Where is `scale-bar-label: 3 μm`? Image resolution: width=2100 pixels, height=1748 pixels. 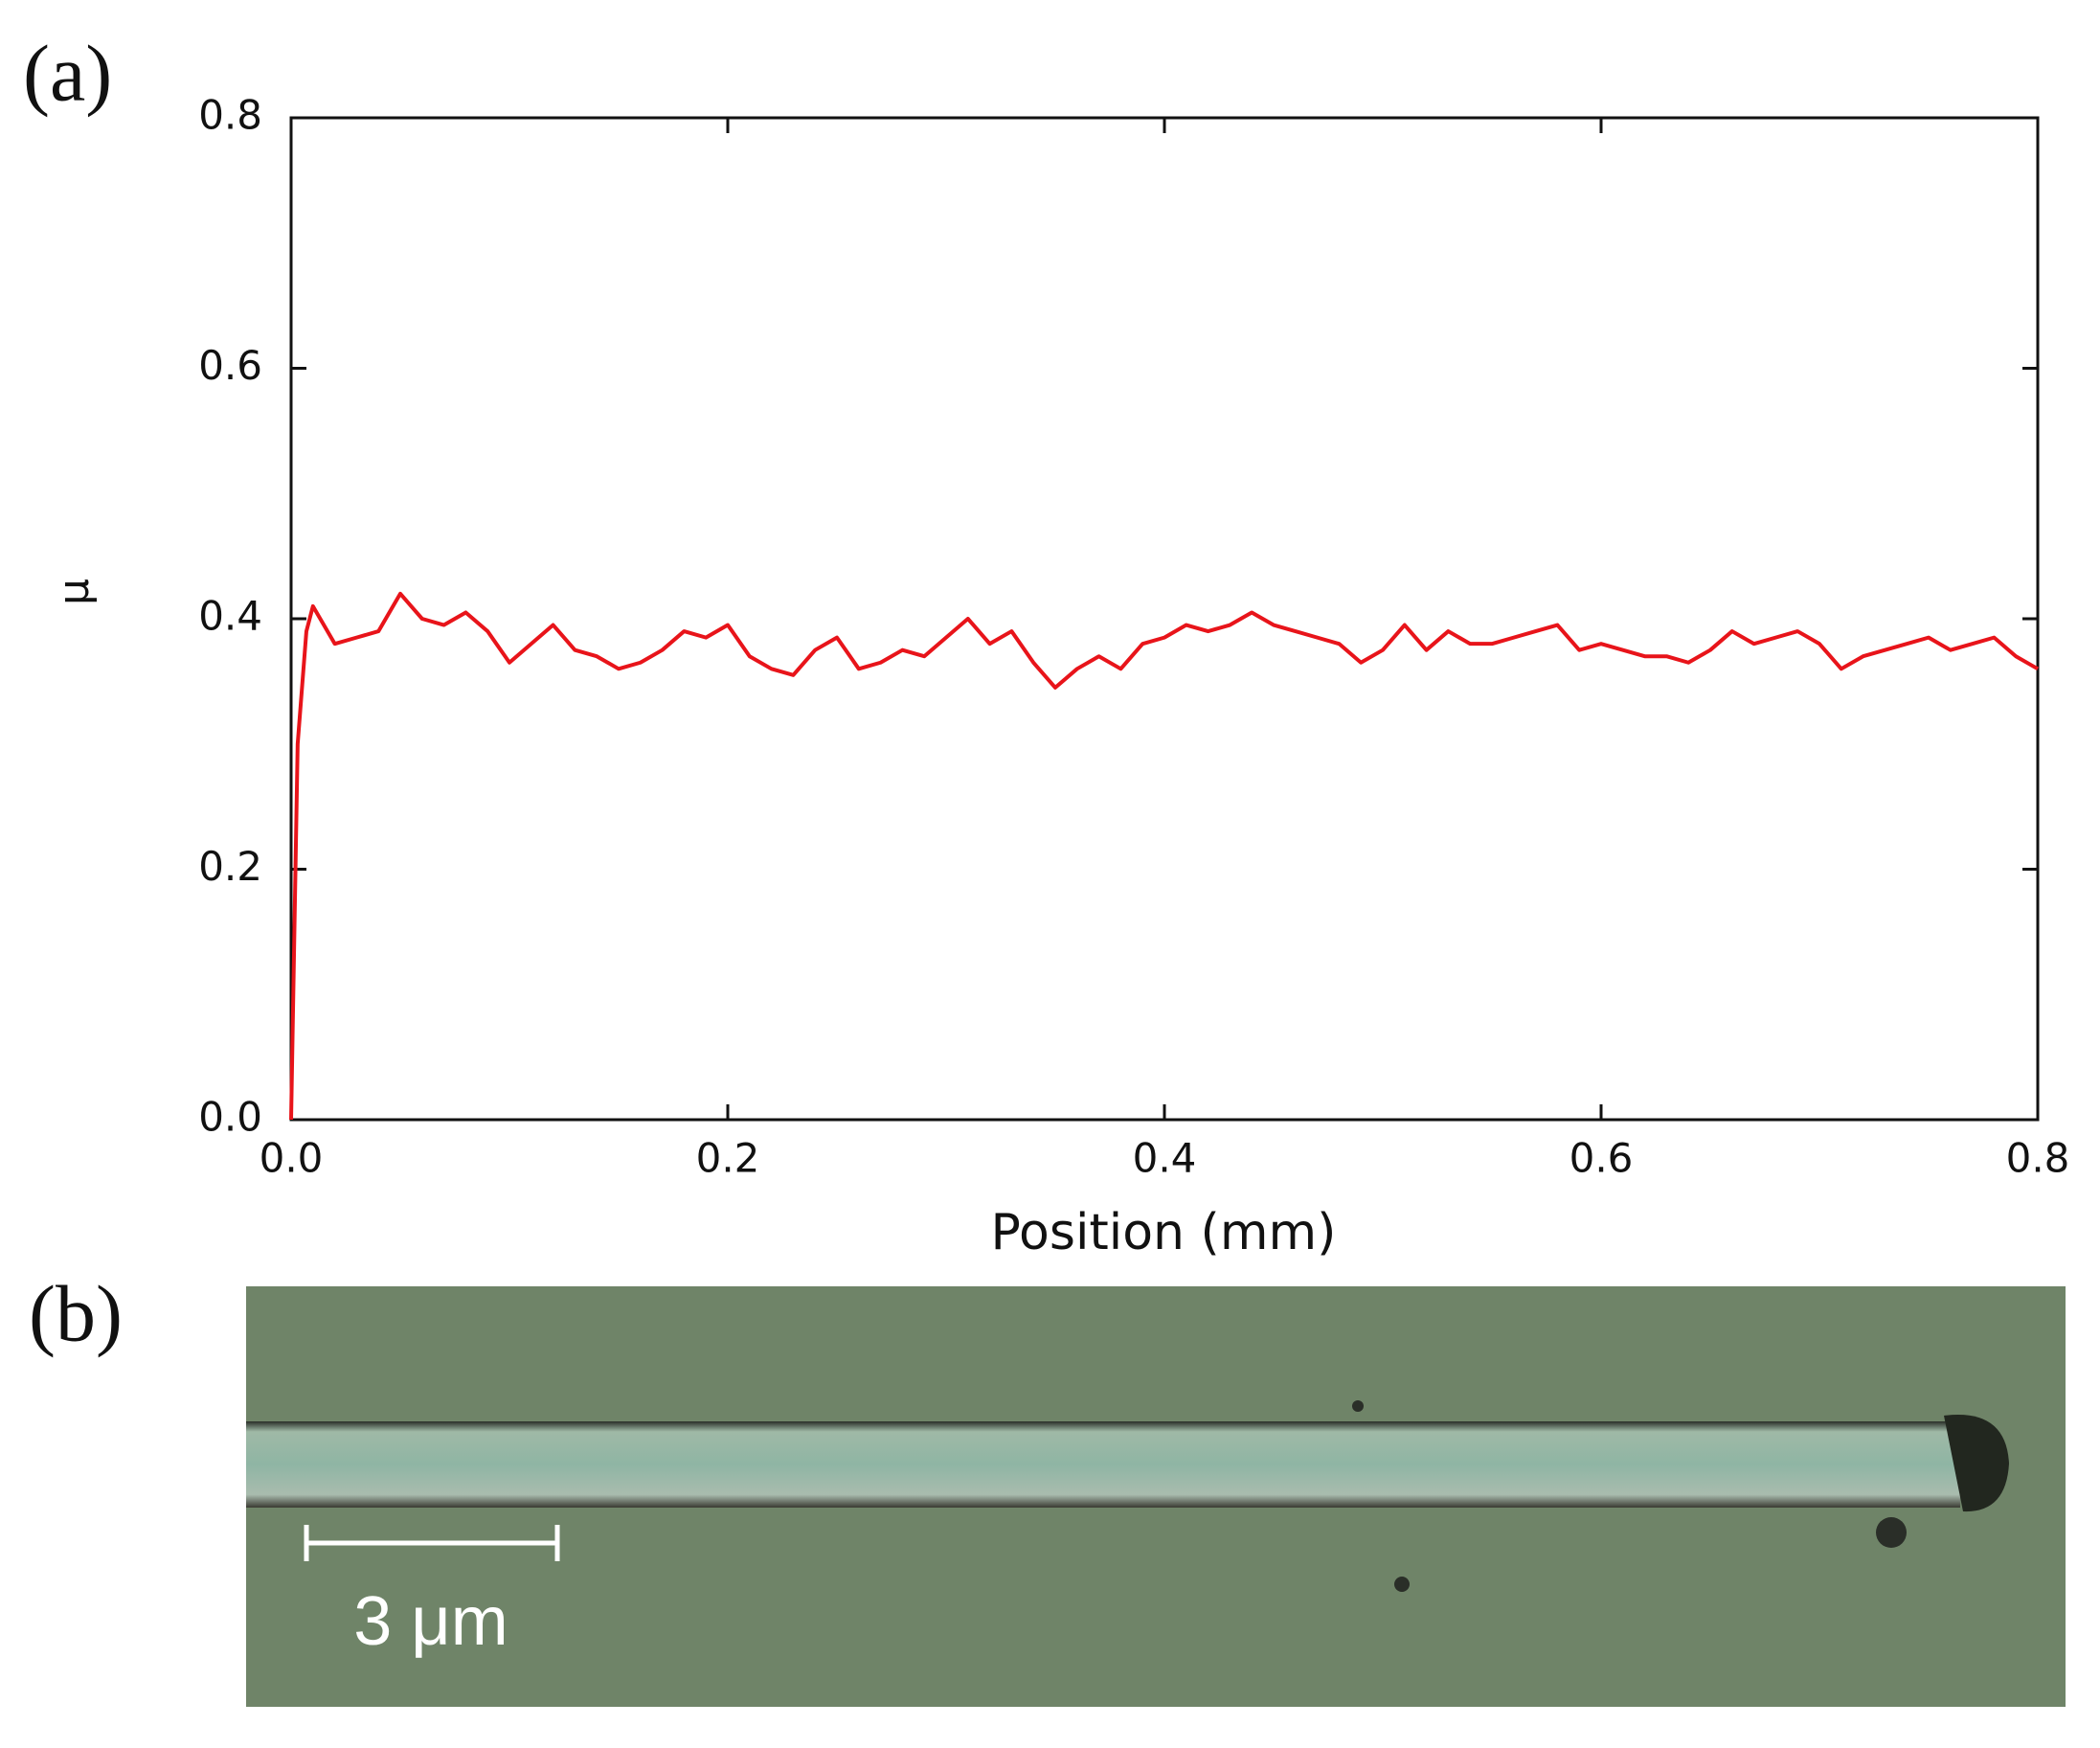
scale-bar-label: 3 μm is located at coordinates (430, 1621).